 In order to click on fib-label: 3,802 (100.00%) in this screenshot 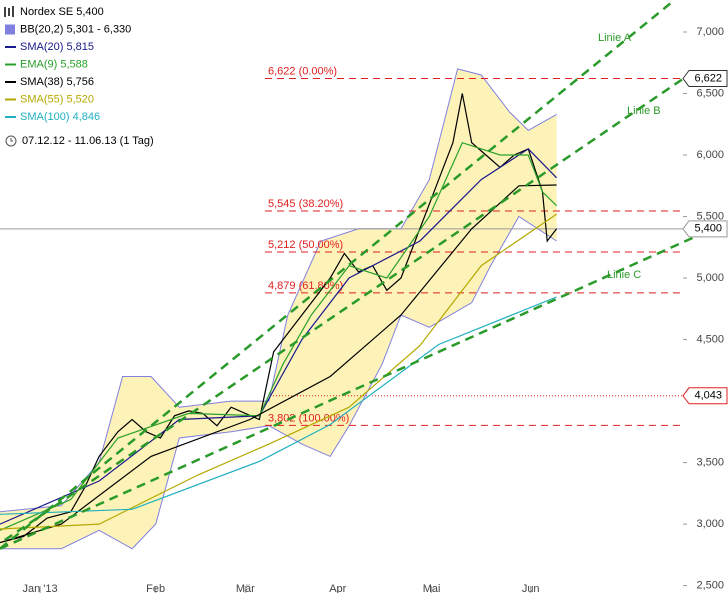, I will do `click(308, 418)`.